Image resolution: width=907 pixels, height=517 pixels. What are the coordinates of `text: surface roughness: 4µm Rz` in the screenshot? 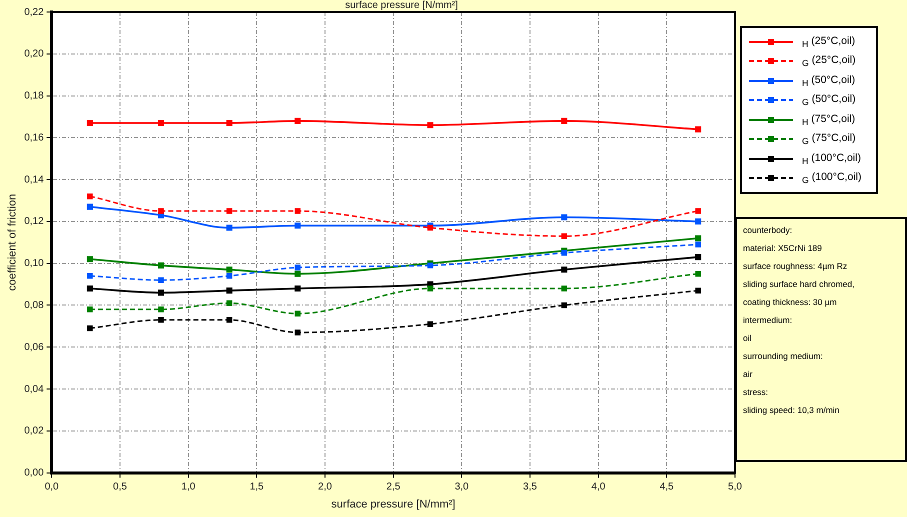 It's located at (795, 266).